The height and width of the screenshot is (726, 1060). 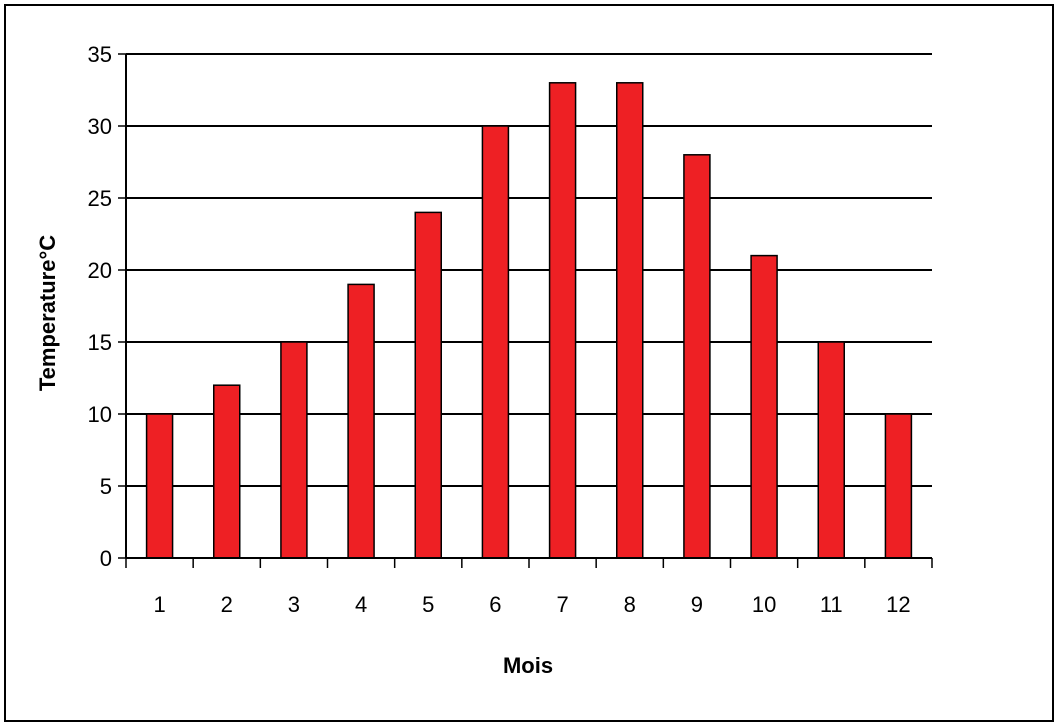 What do you see at coordinates (898, 604) in the screenshot?
I see `x-tick-label: 12` at bounding box center [898, 604].